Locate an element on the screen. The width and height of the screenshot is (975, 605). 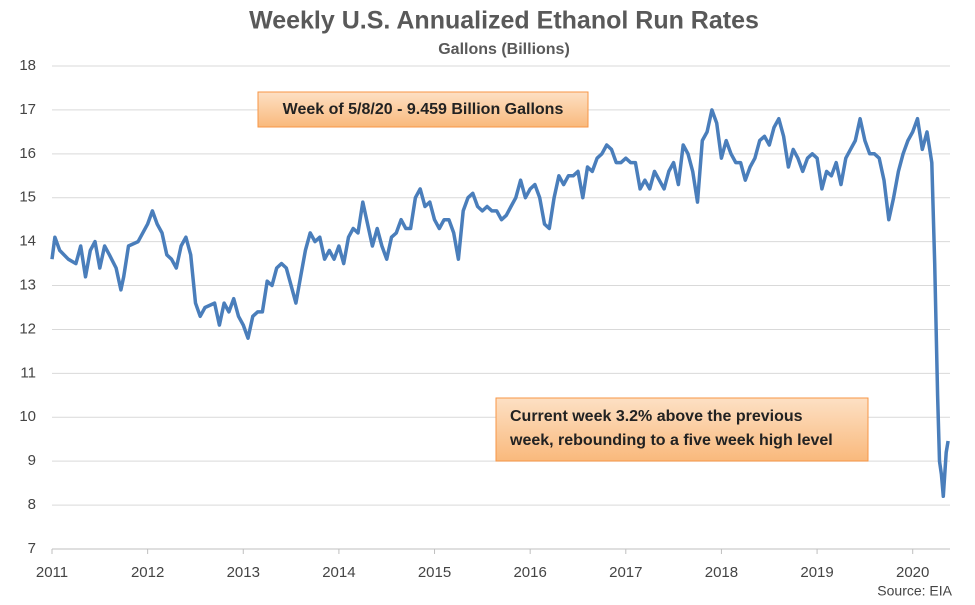
y-tick-label: 18 is located at coordinates (27, 65).